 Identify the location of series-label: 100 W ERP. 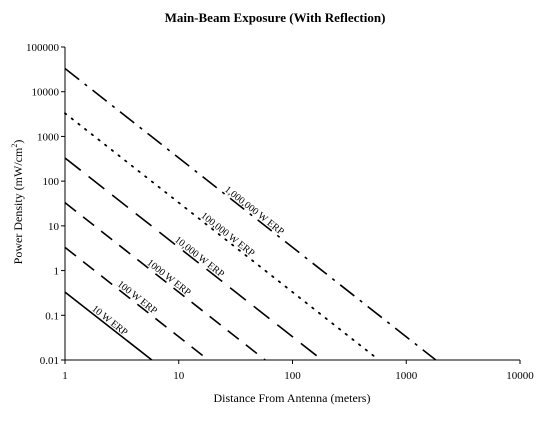
(137, 298).